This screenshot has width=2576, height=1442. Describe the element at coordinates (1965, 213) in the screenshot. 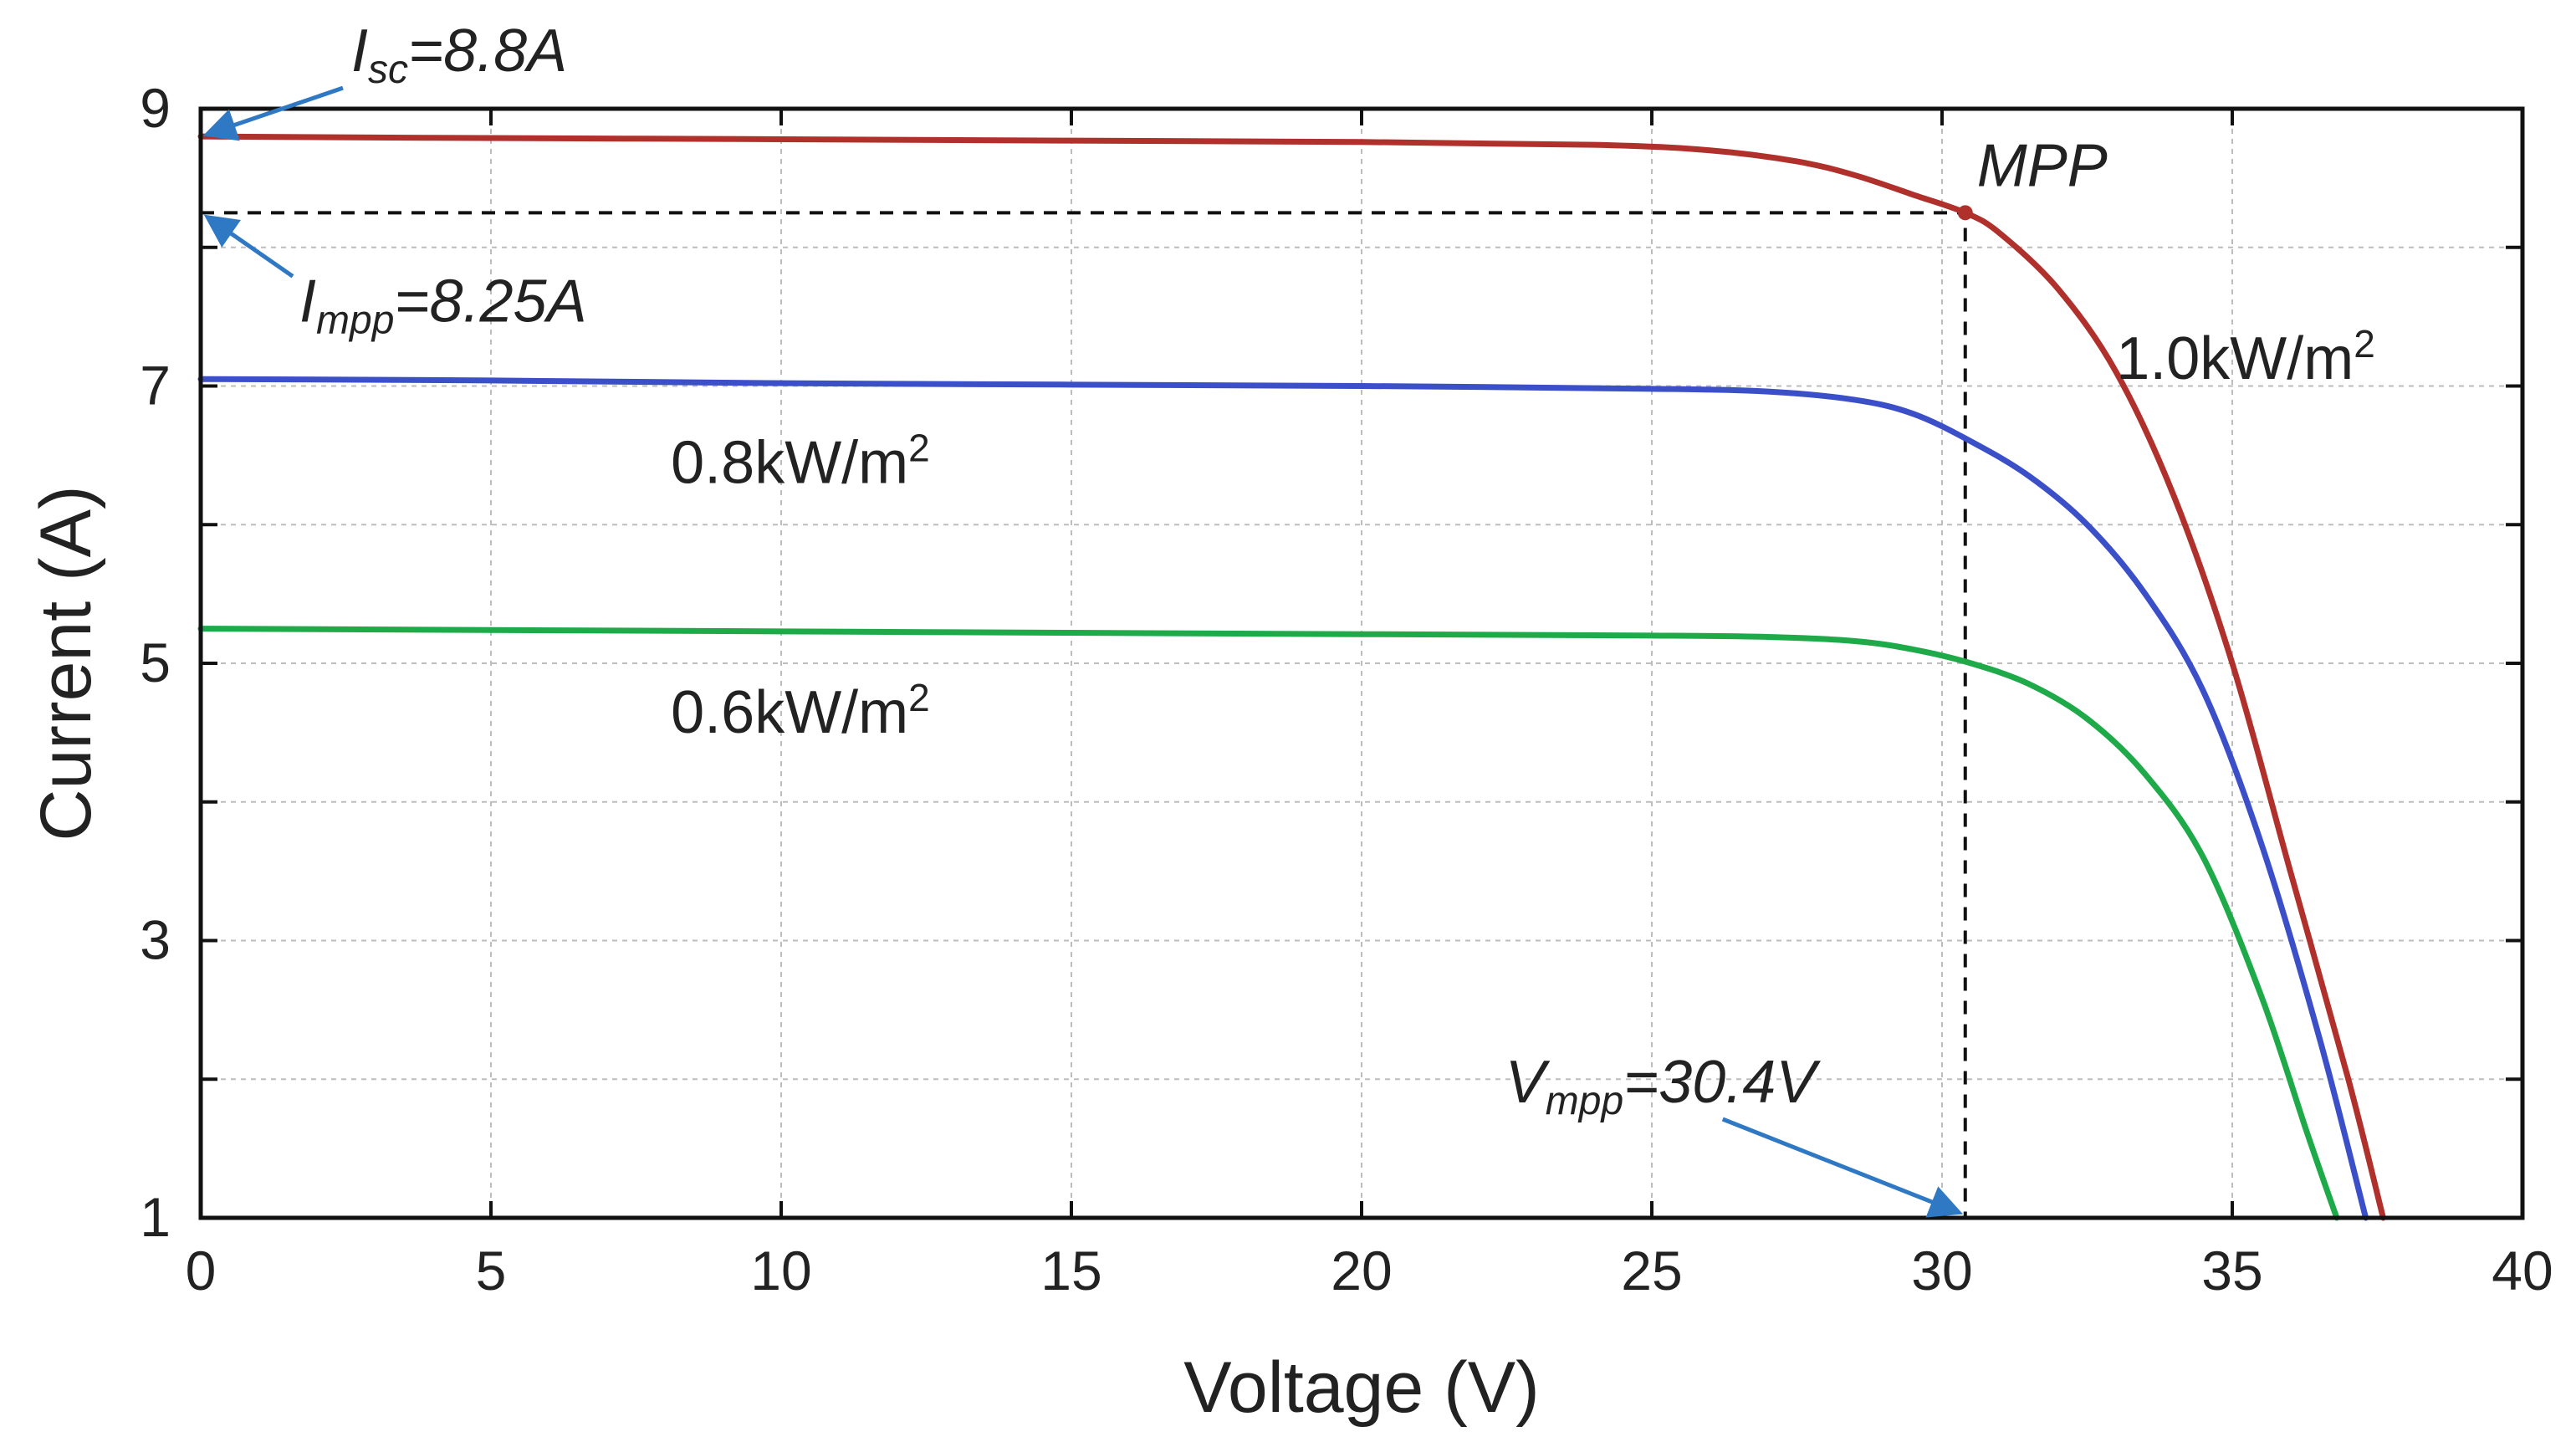

I see `mpp-marker` at that location.